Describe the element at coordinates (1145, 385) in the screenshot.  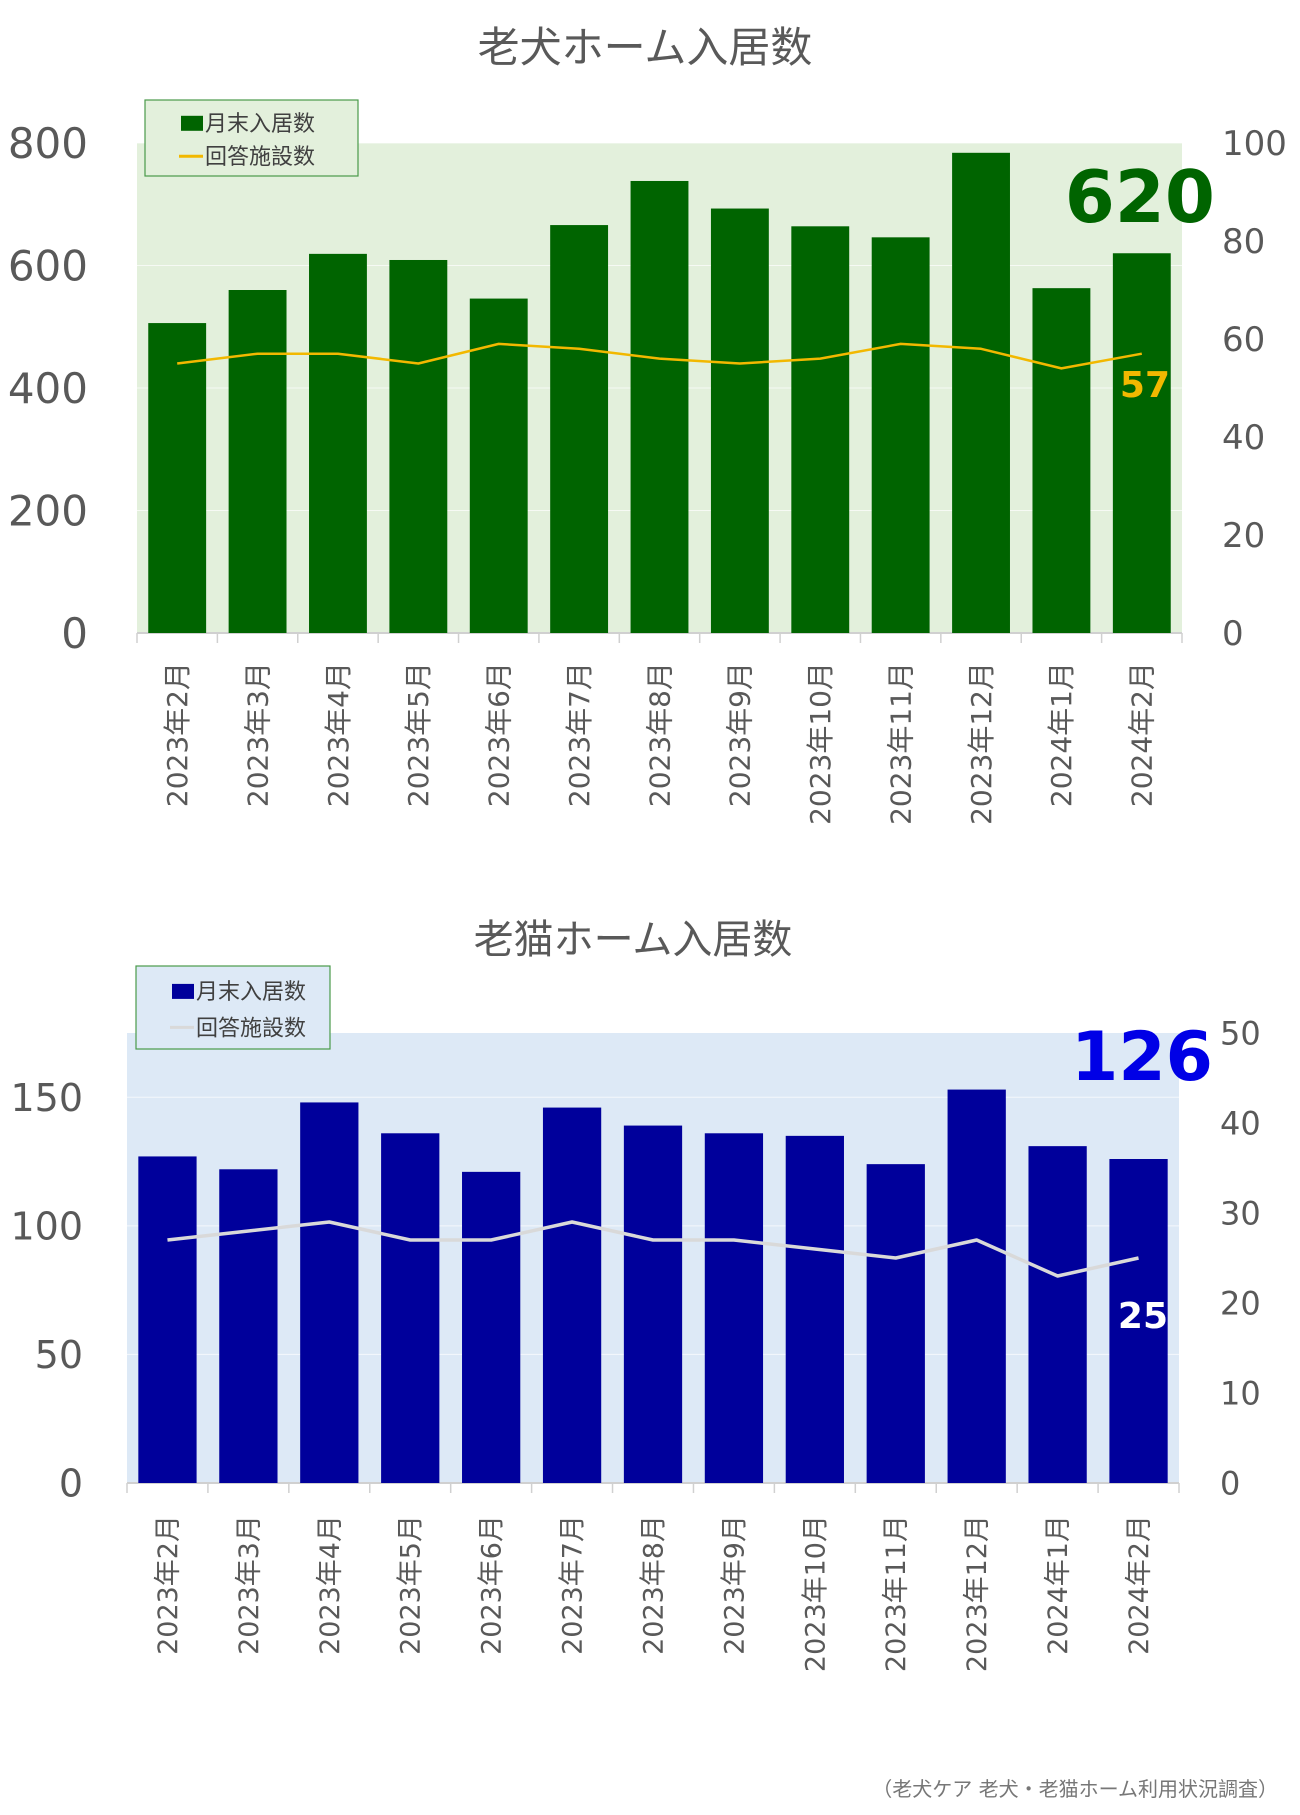
I see `line-callout-label: 57` at that location.